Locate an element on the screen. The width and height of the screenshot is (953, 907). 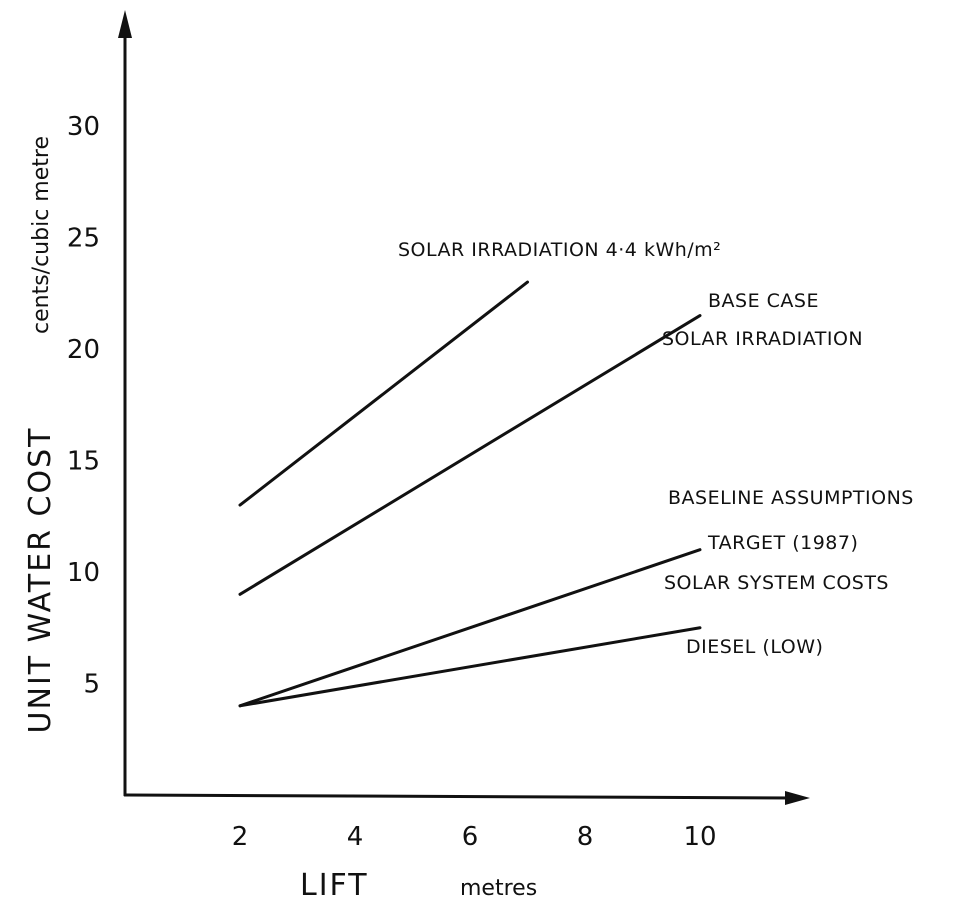
y-tick-label: 10 is located at coordinates (83, 573).